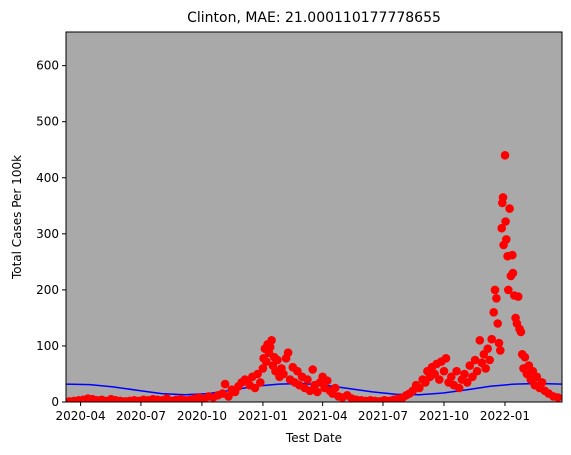 This screenshot has width=571, height=455. What do you see at coordinates (505, 416) in the screenshot?
I see `x-tick-label: 2022-01` at bounding box center [505, 416].